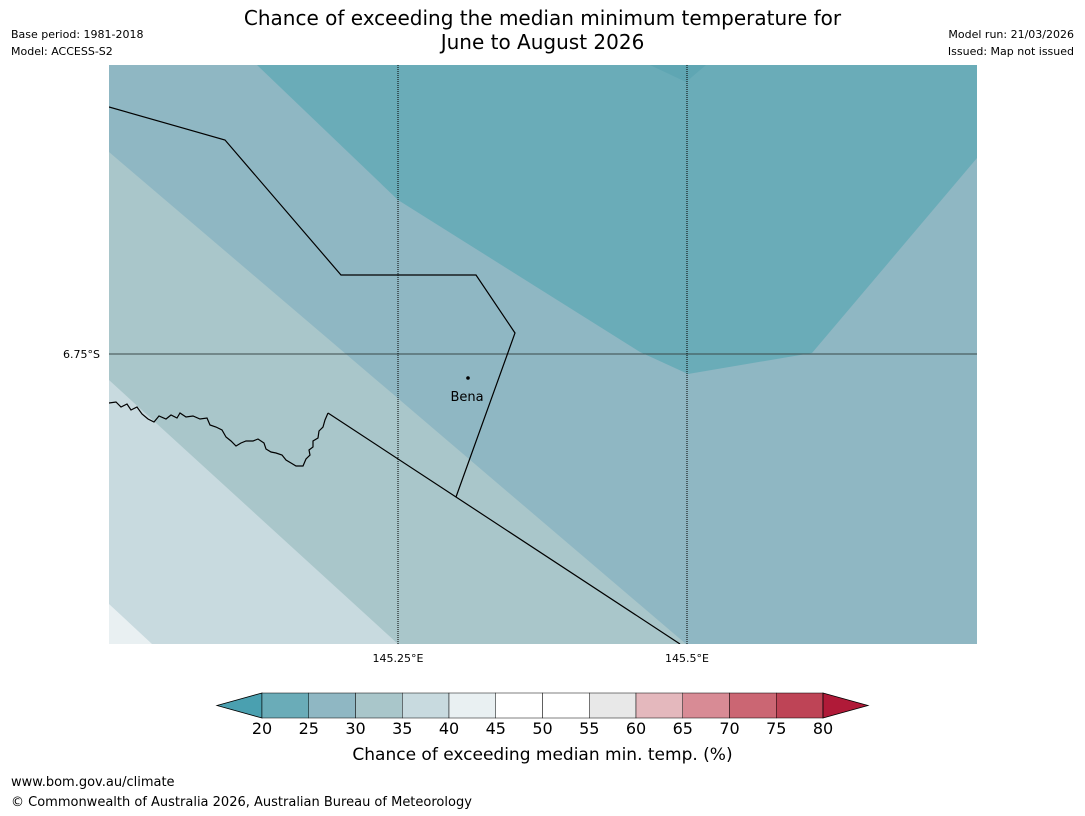  Describe the element at coordinates (589, 728) in the screenshot. I see `colorbar-tick-label: 55` at that location.